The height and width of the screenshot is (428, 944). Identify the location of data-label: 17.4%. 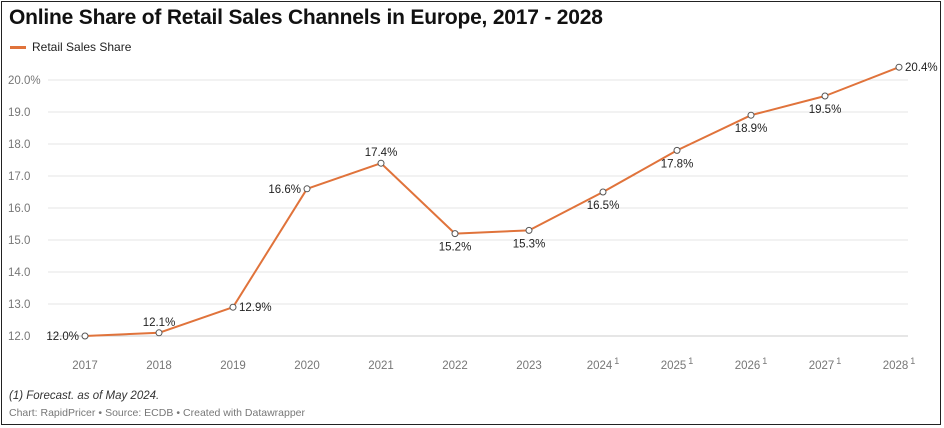
(381, 153).